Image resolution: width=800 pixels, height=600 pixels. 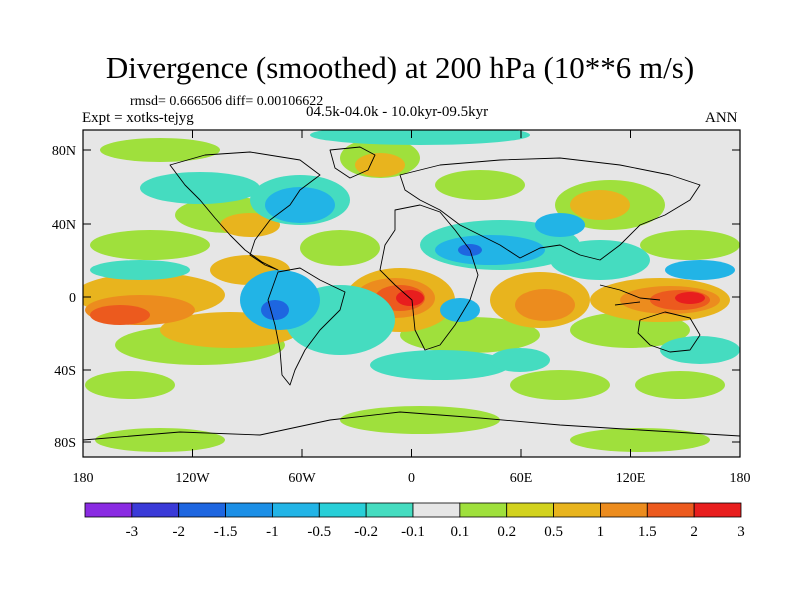 I want to click on lon-tick-label: 0, so click(x=411, y=478).